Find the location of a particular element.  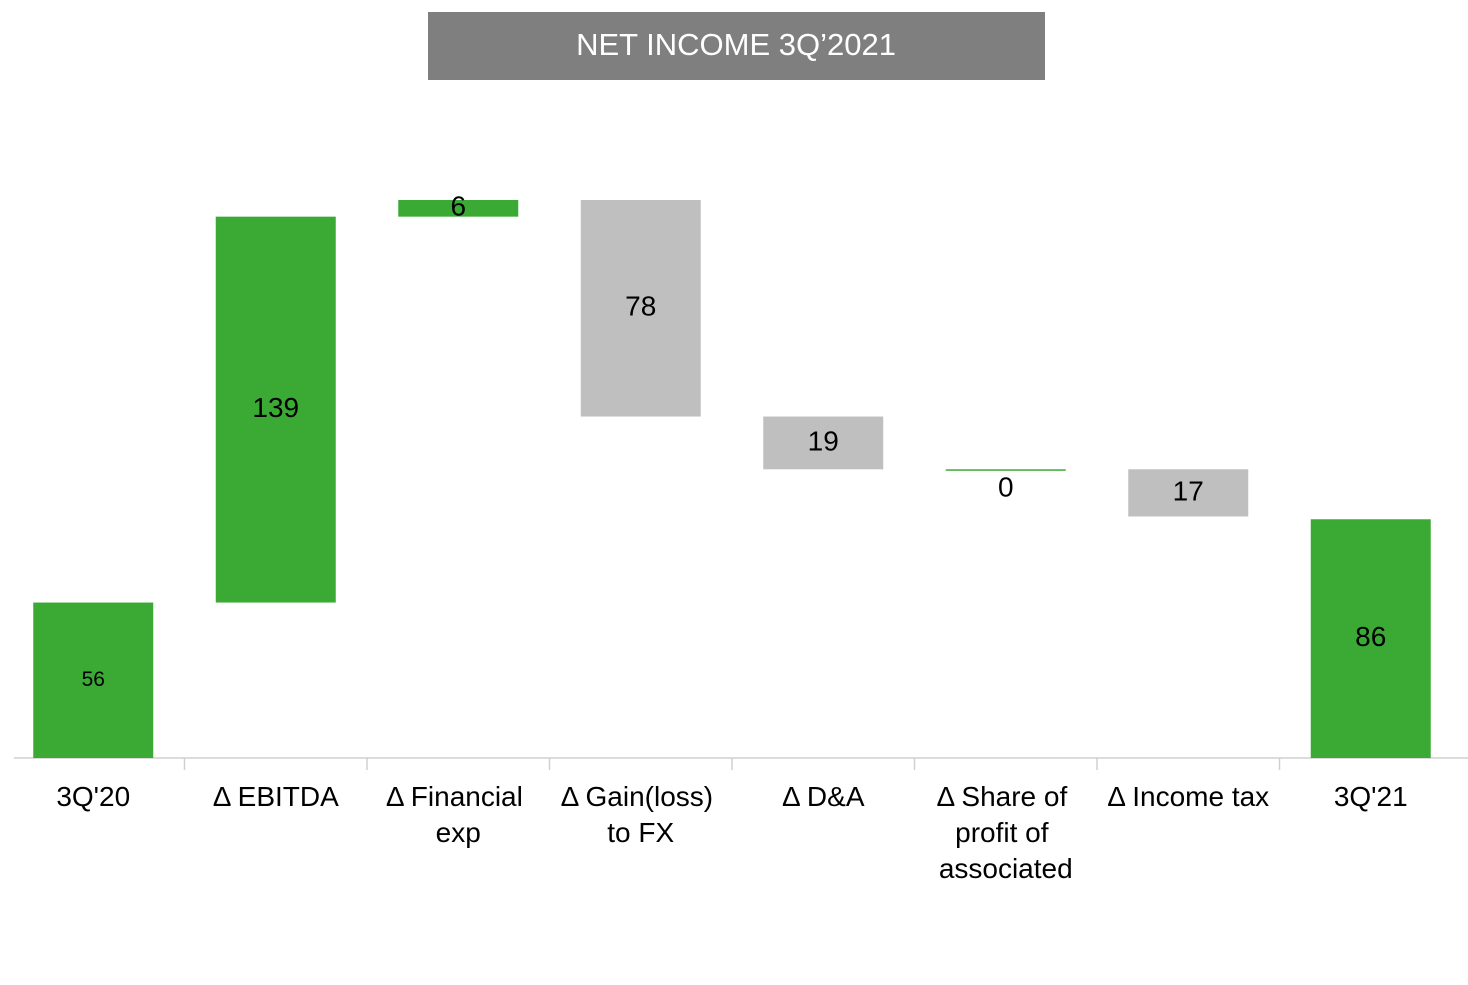

data-label: 6 is located at coordinates (458, 206).